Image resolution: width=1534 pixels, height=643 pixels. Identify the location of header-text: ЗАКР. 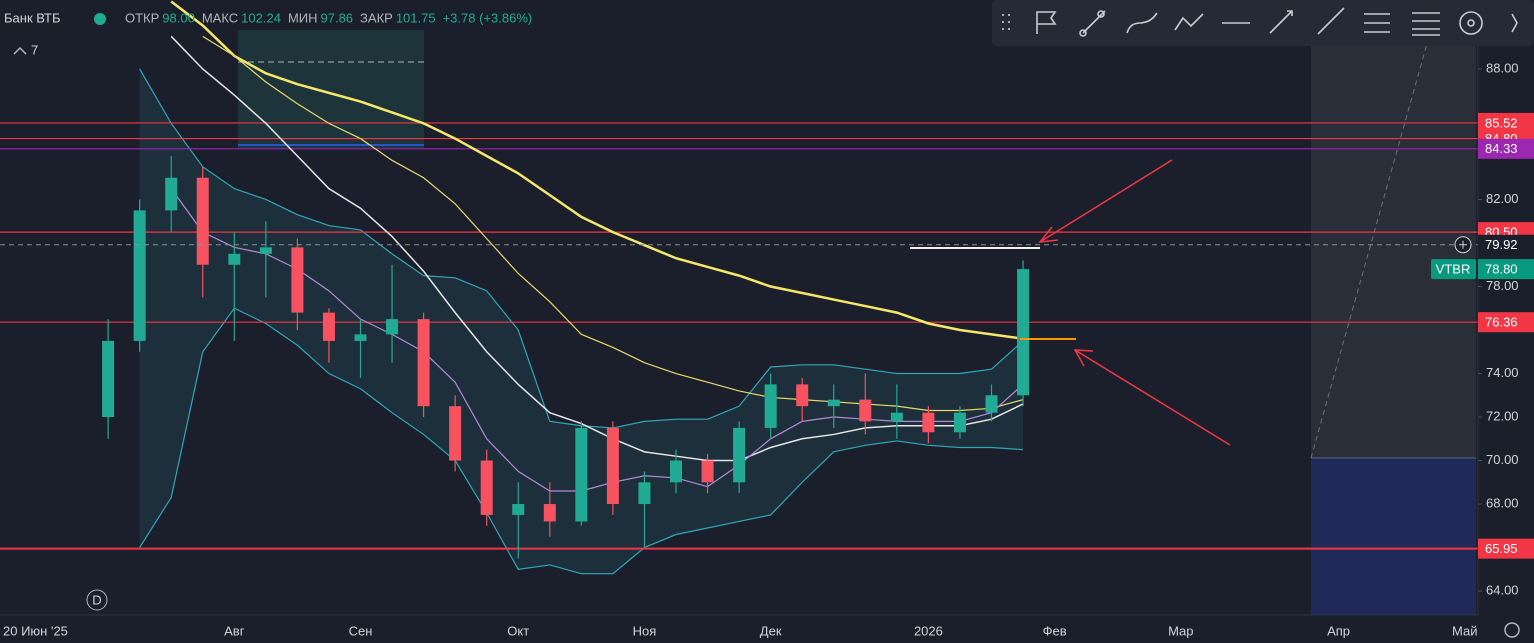
(376, 17).